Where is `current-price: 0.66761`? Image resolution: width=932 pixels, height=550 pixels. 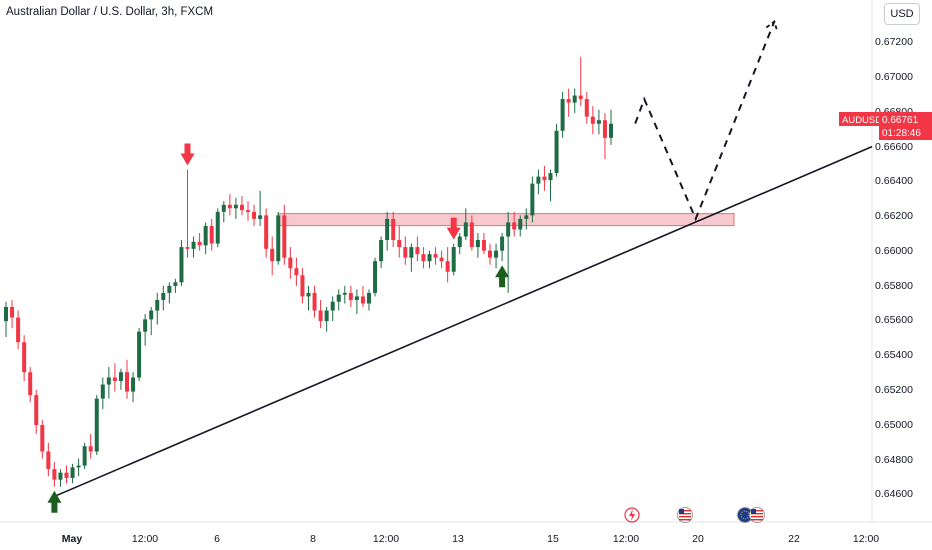
current-price: 0.66761 is located at coordinates (900, 120).